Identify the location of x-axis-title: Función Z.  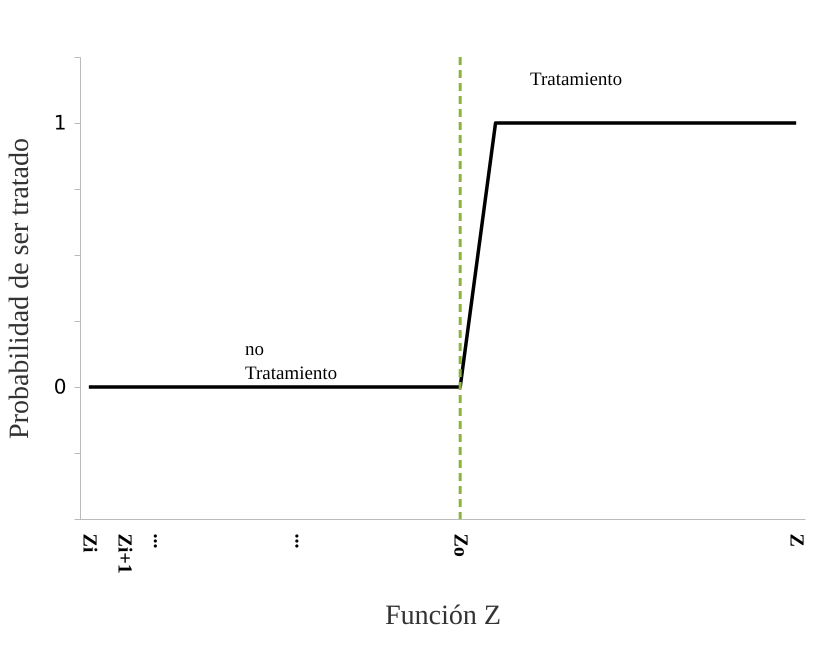
(443, 615).